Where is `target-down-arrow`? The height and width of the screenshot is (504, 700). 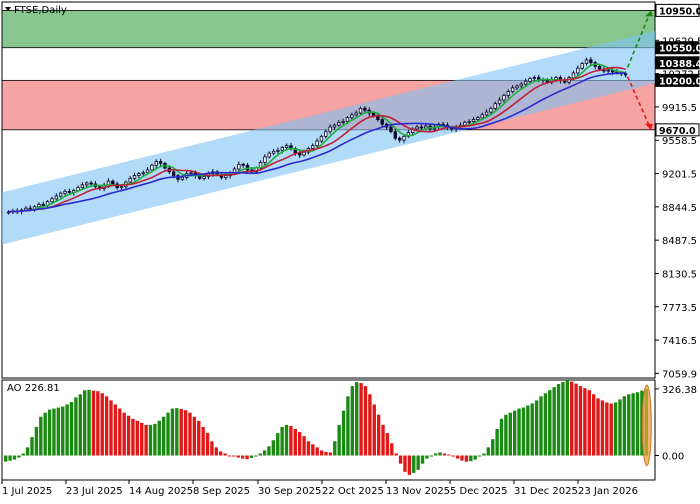
target-down-arrow is located at coordinates (639, 103).